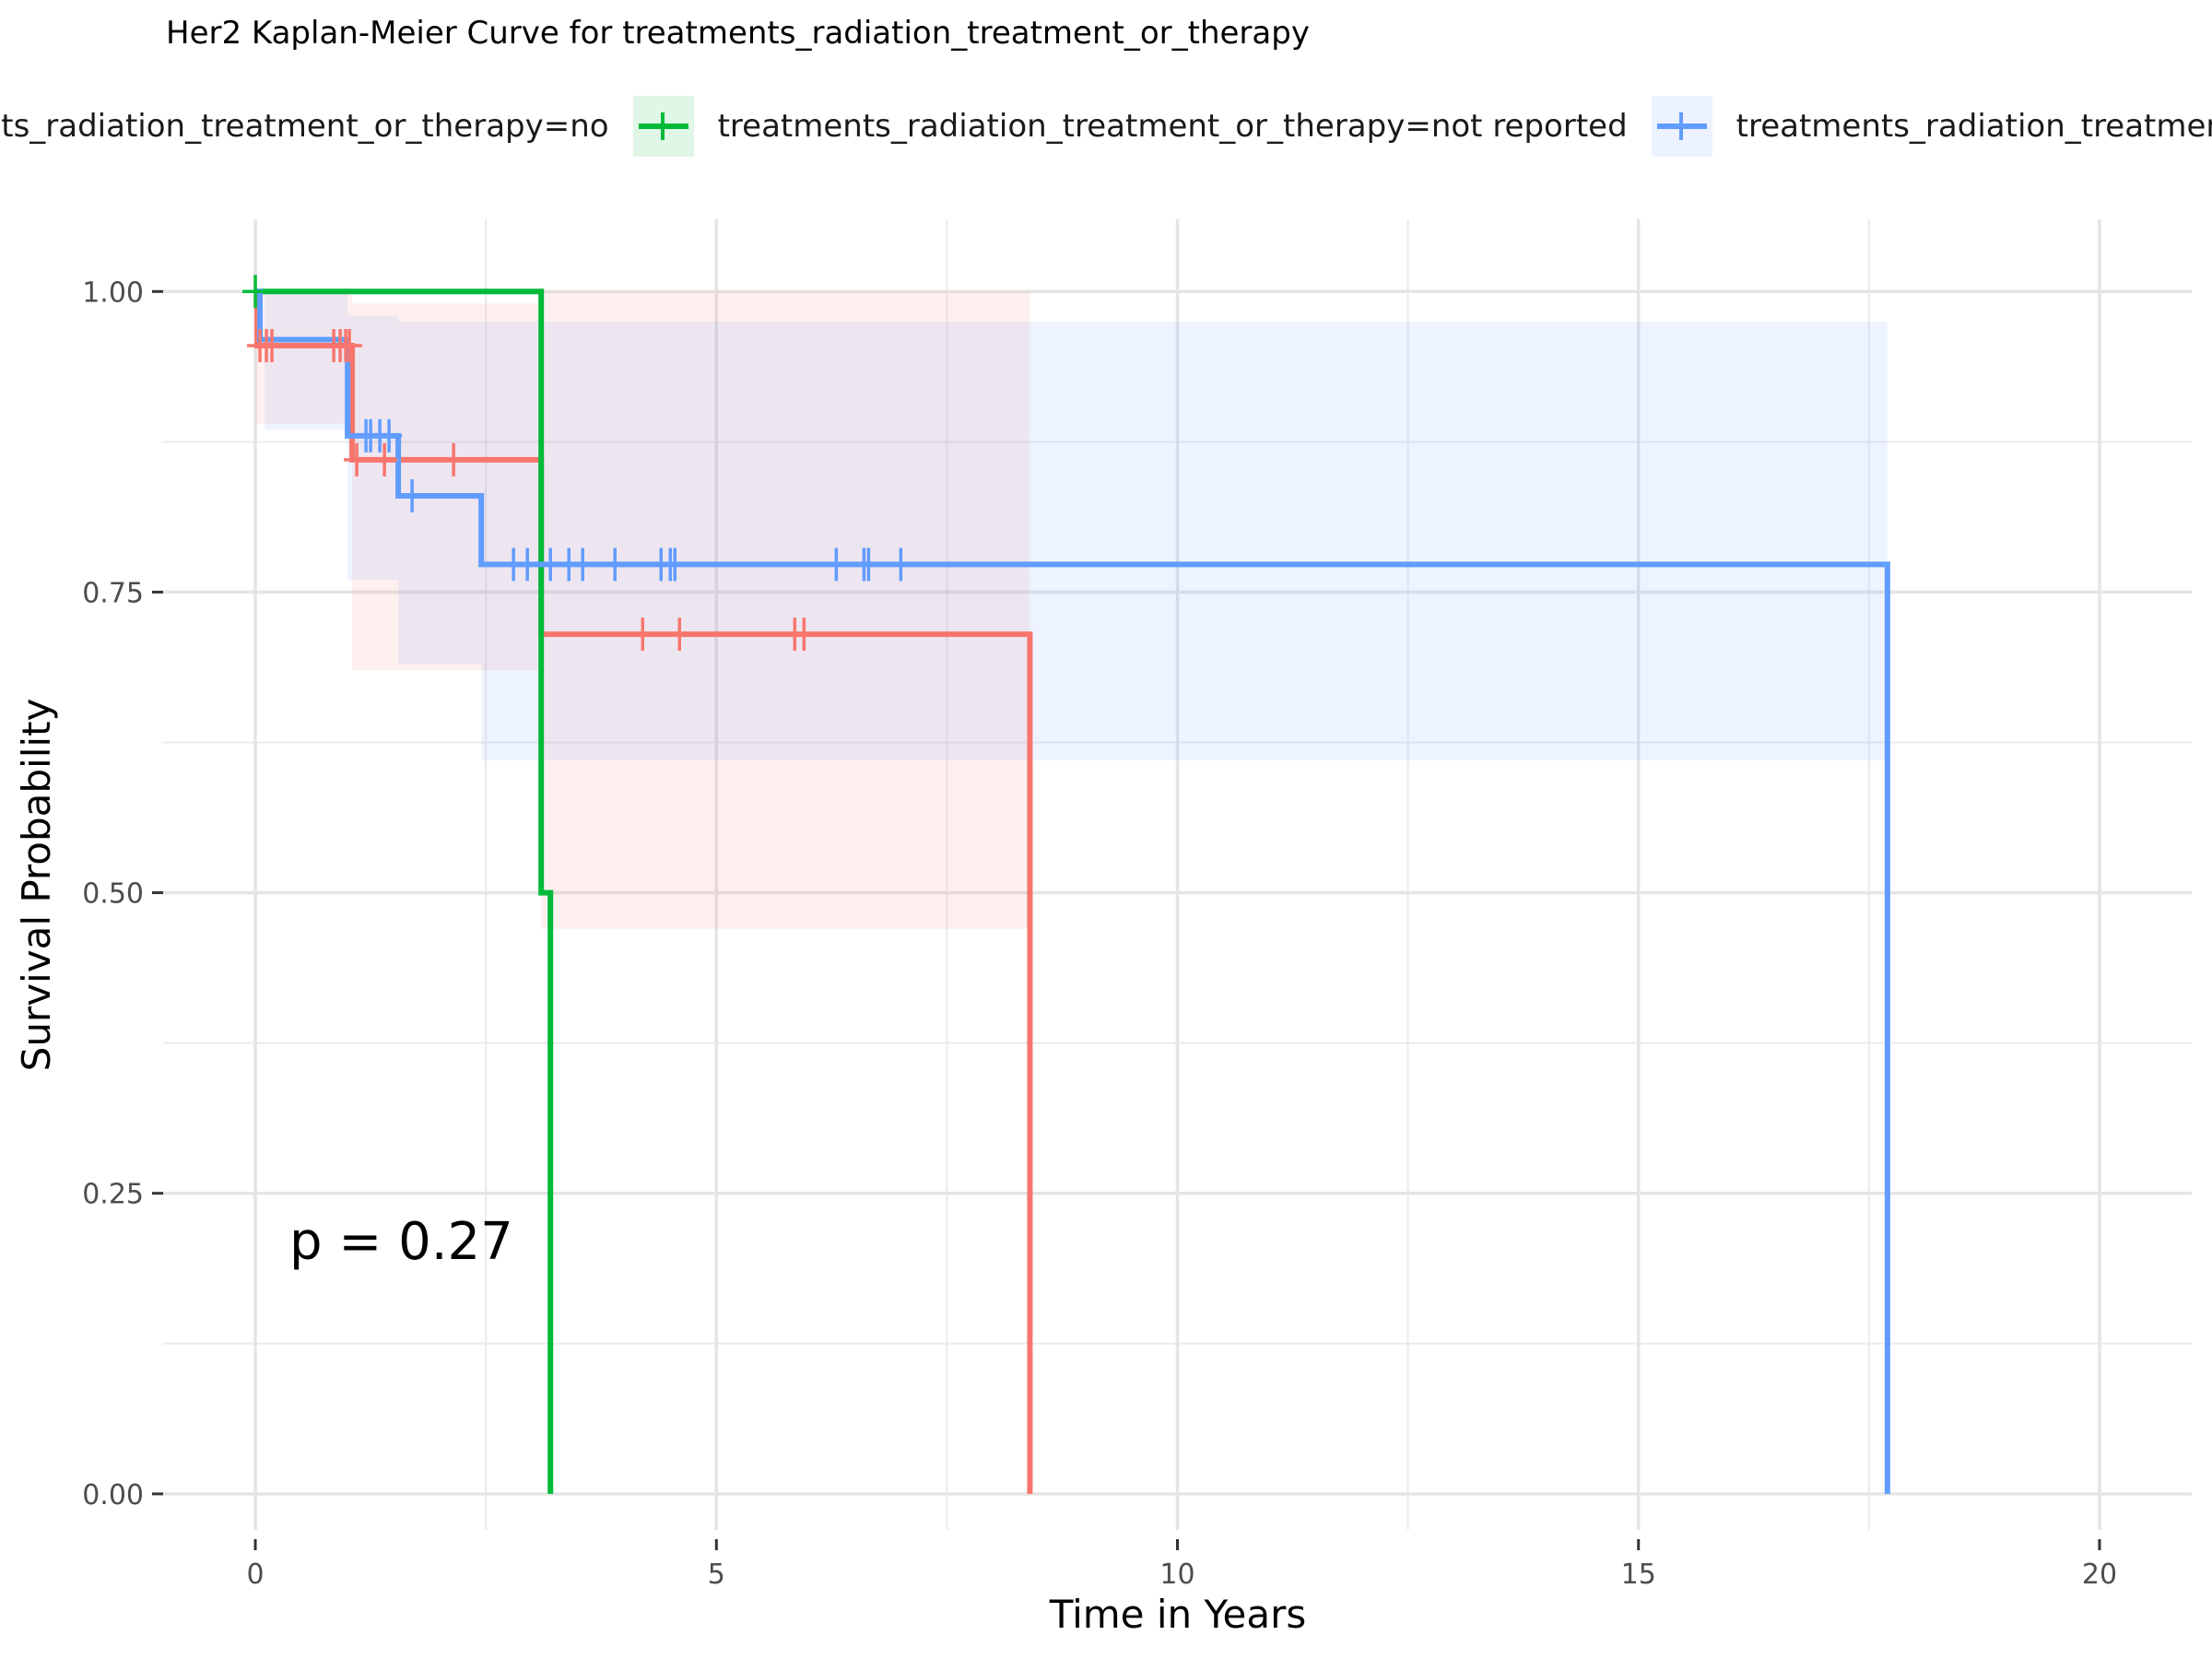 Image resolution: width=2212 pixels, height=1659 pixels. Describe the element at coordinates (113, 894) in the screenshot. I see `y-tick-label: 0.50` at that location.